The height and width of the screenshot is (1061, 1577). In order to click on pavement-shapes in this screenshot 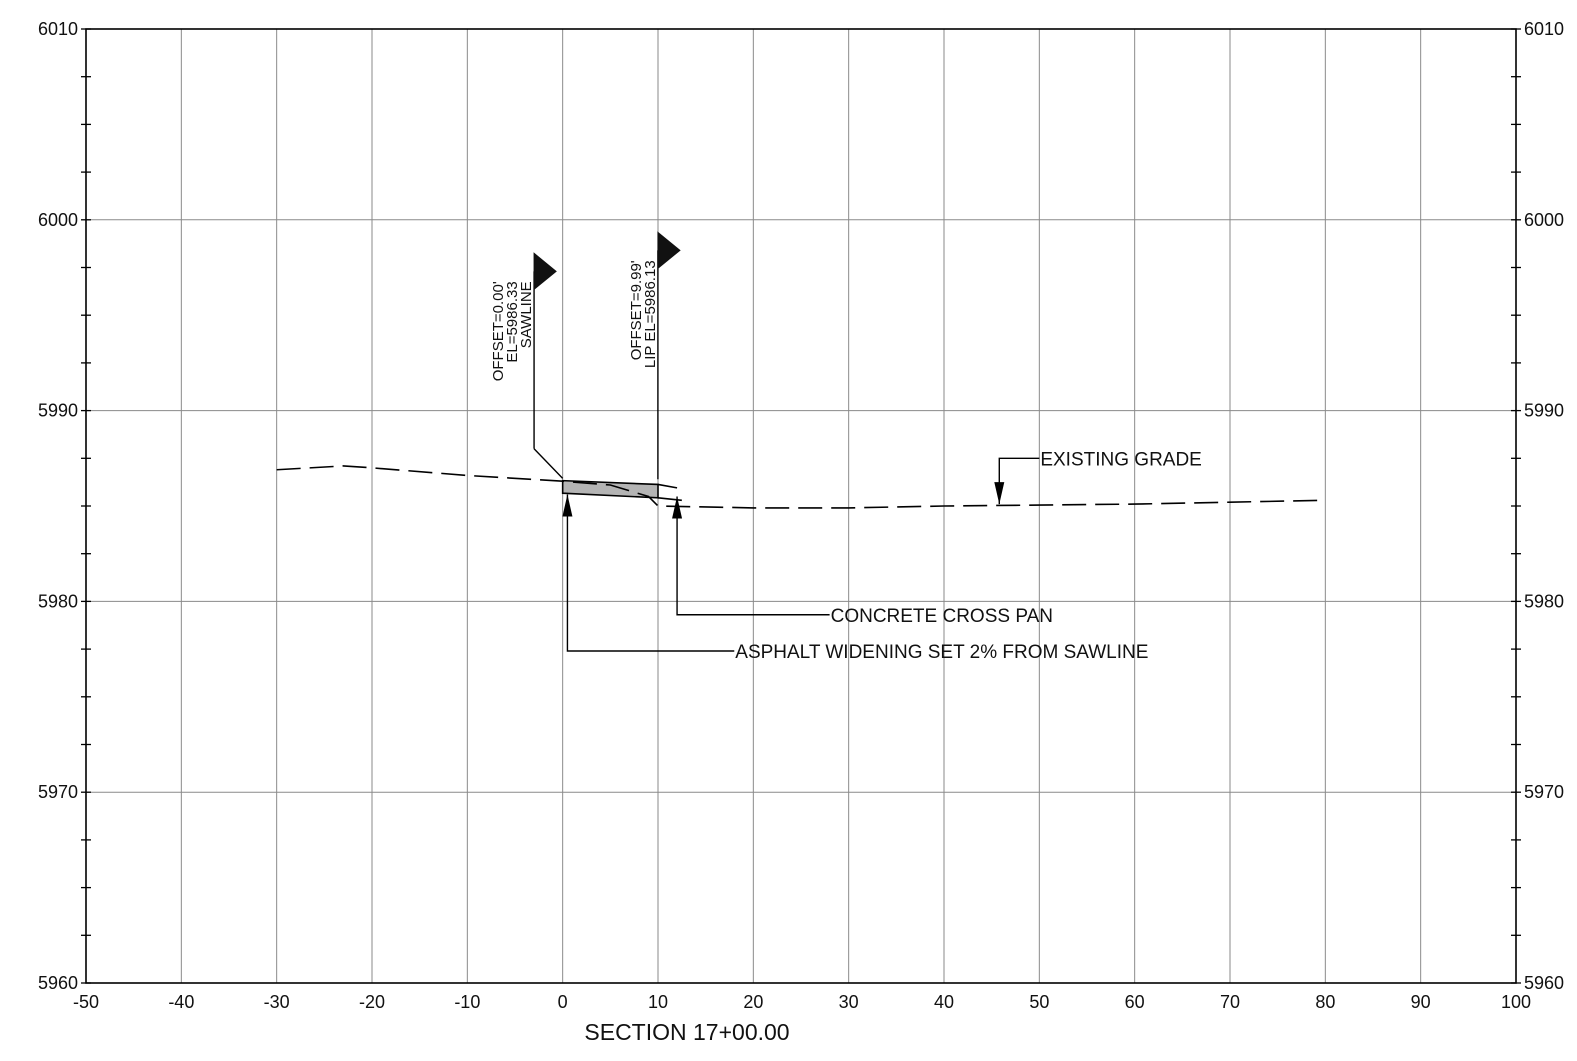, I will do `click(621, 490)`.